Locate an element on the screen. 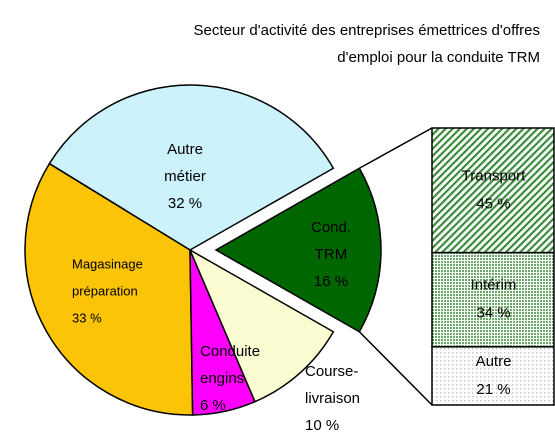 This screenshot has width=555, height=441. bar-value-label: 21 % is located at coordinates (493, 389).